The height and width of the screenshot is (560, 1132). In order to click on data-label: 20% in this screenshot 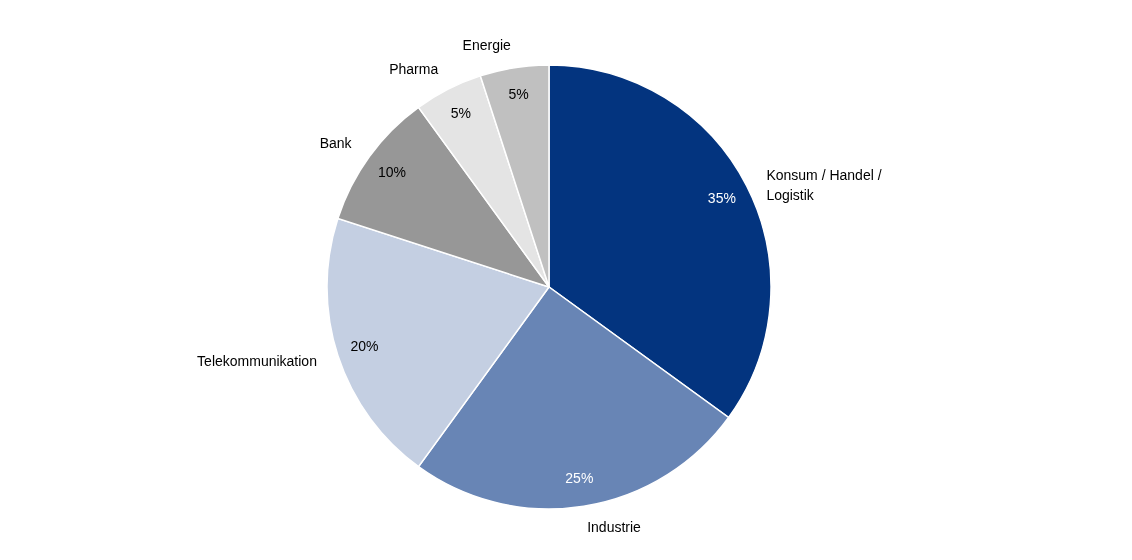, I will do `click(364, 345)`.